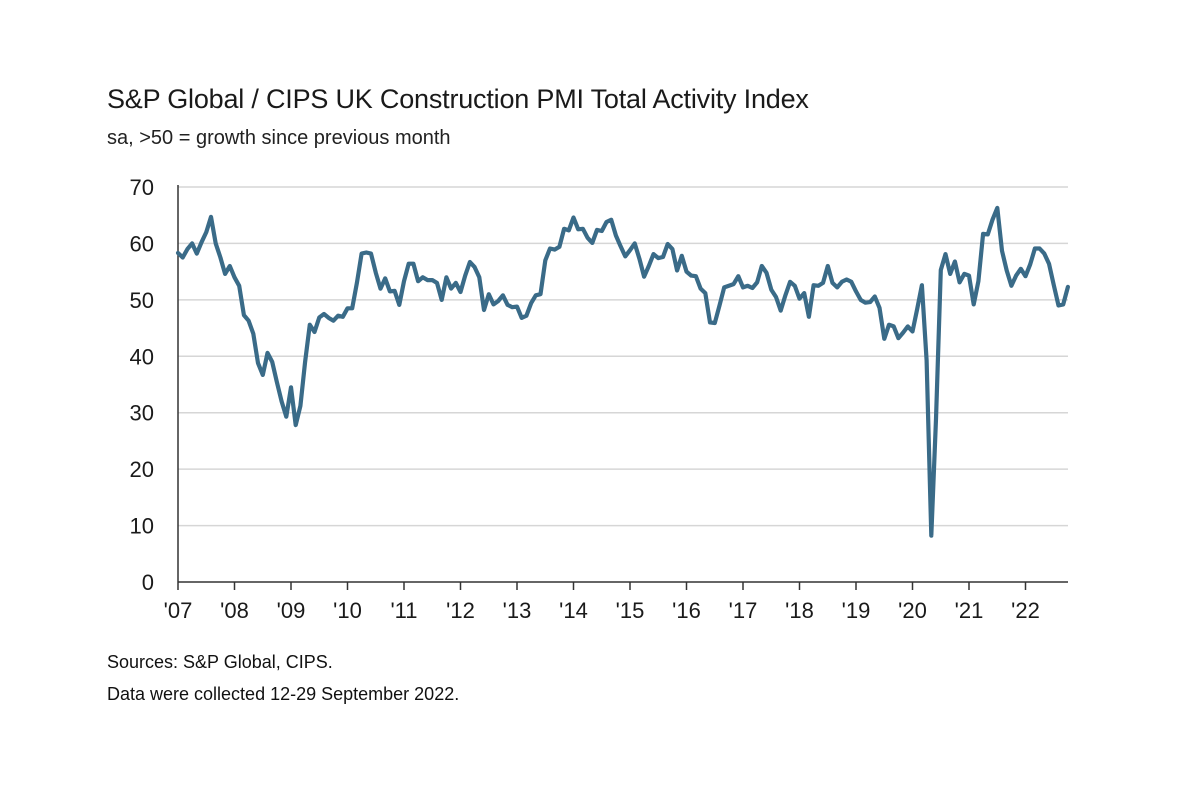 This screenshot has height=800, width=1200. I want to click on y-tick-label-70: 70, so click(142, 187).